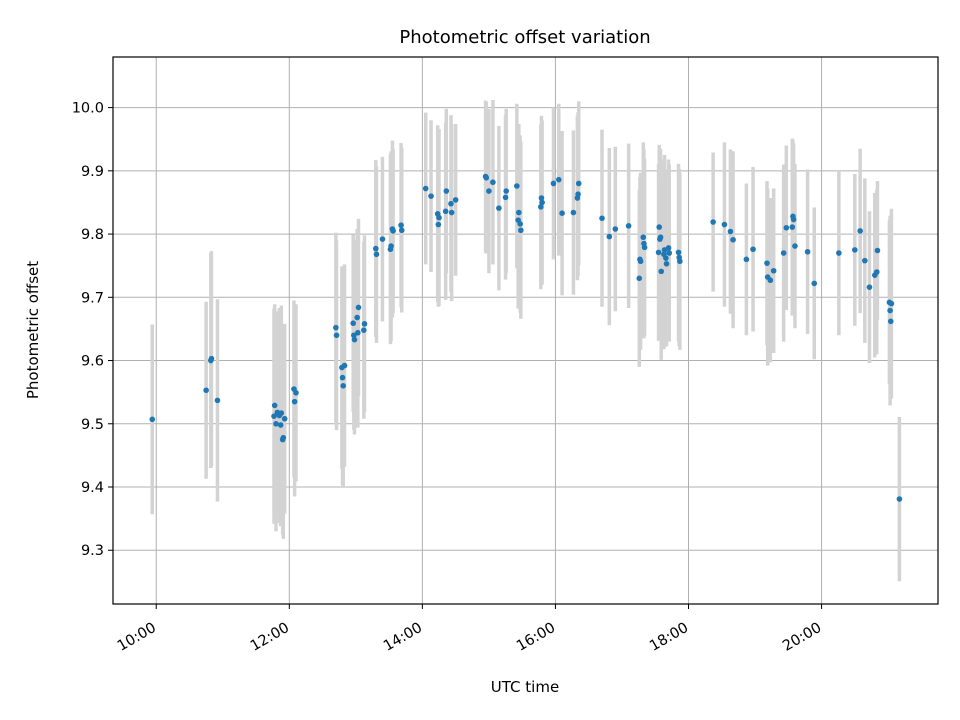  I want to click on chart-title: Photometric offset variation, so click(524, 37).